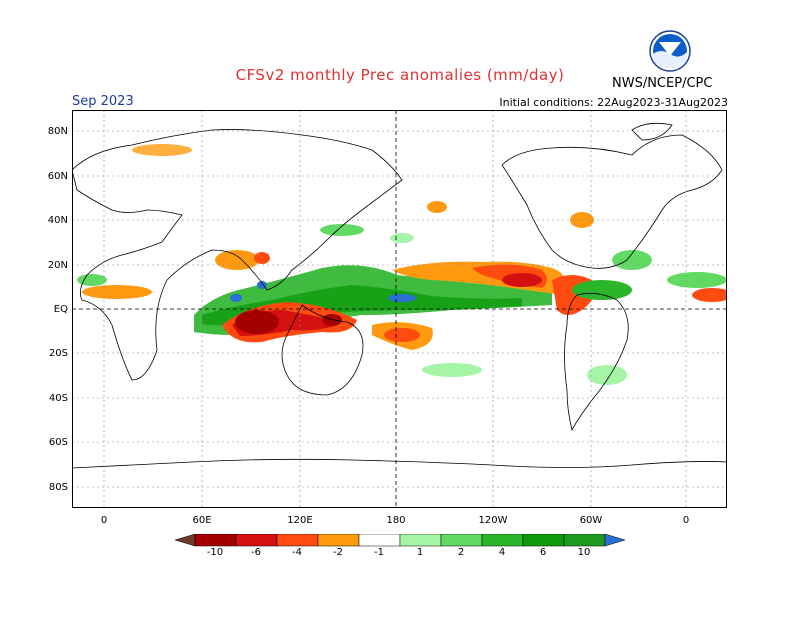  I want to click on lat-label: 80N, so click(57, 131).